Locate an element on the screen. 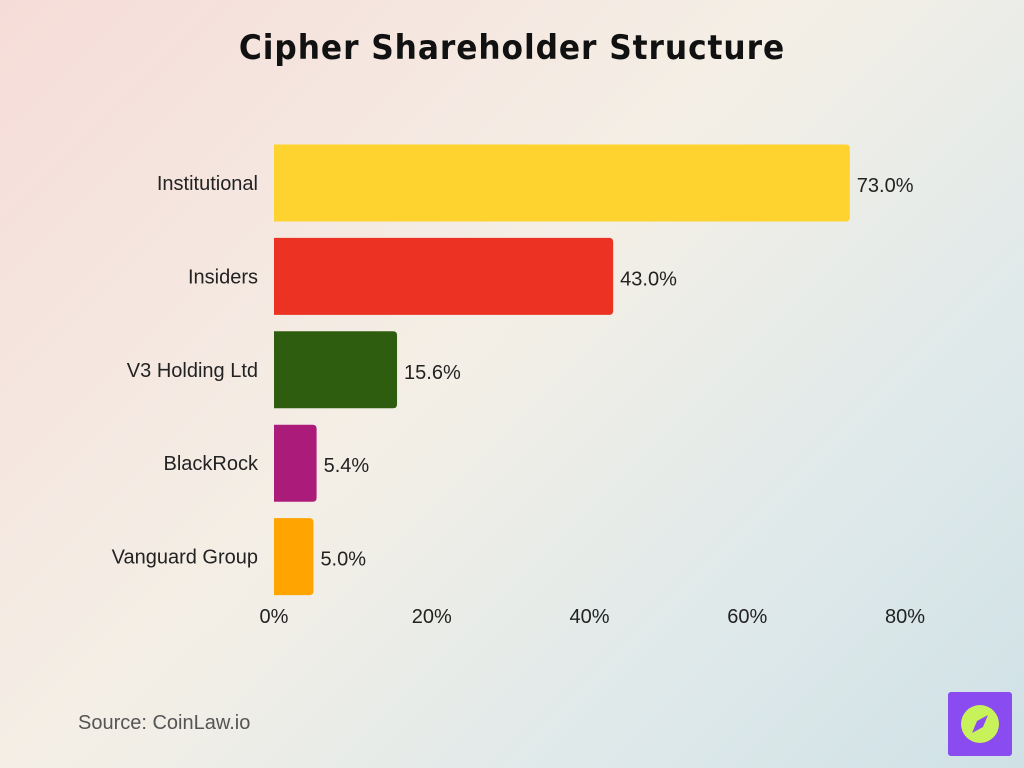 The image size is (1024, 768). x-tick-label: 20% is located at coordinates (432, 617).